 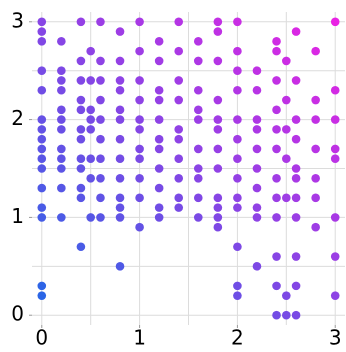 What do you see at coordinates (17, 20) in the screenshot?
I see `y-tick-label: 3` at bounding box center [17, 20].